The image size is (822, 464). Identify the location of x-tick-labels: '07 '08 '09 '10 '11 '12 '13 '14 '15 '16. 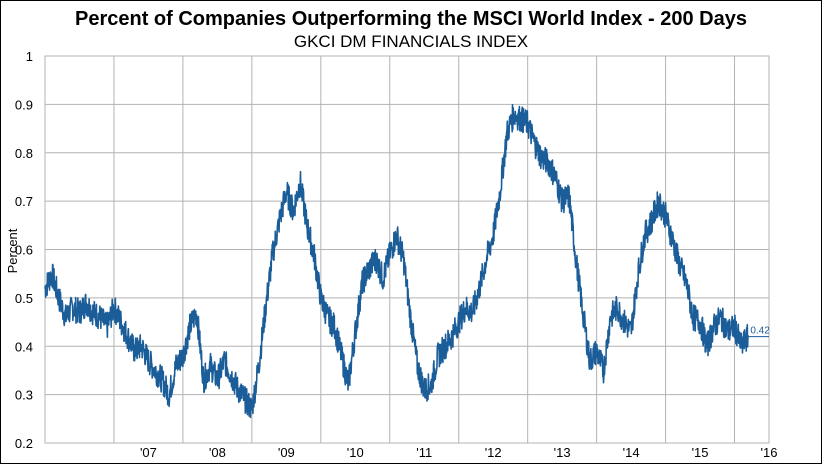
(459, 452).